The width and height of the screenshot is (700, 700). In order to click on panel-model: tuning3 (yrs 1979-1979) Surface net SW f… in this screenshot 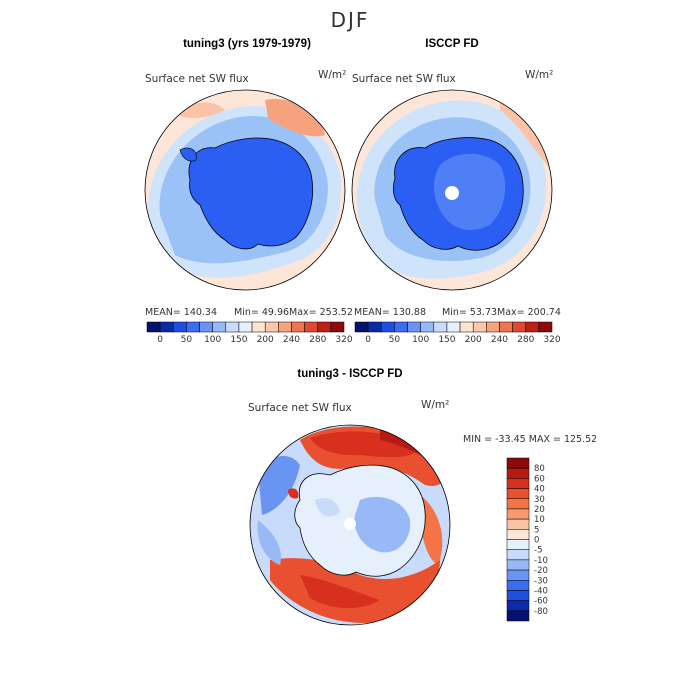, I will do `click(248, 191)`.